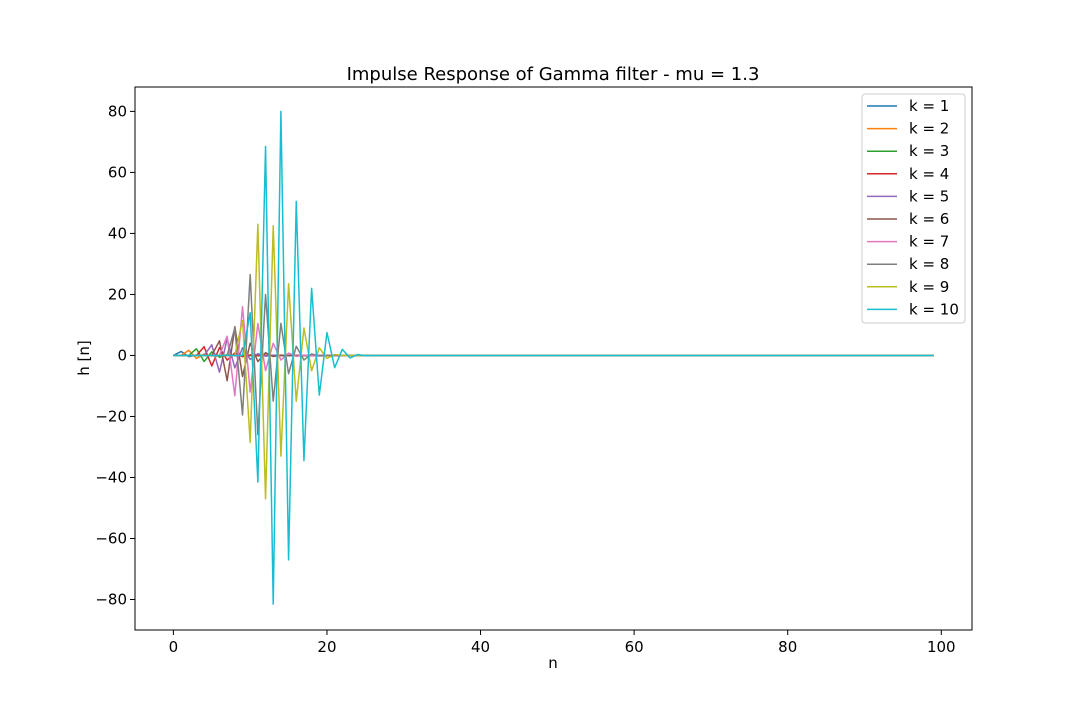 This screenshot has height=720, width=1080. Describe the element at coordinates (929, 174) in the screenshot. I see `legend-label-k4: k = 4` at that location.